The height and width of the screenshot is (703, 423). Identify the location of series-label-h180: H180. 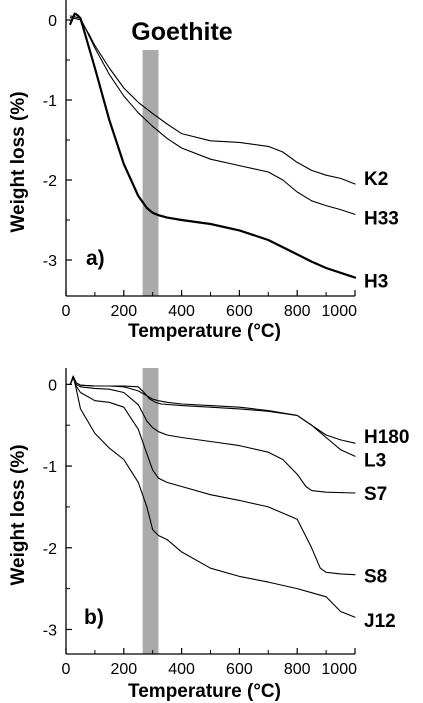
(386, 437).